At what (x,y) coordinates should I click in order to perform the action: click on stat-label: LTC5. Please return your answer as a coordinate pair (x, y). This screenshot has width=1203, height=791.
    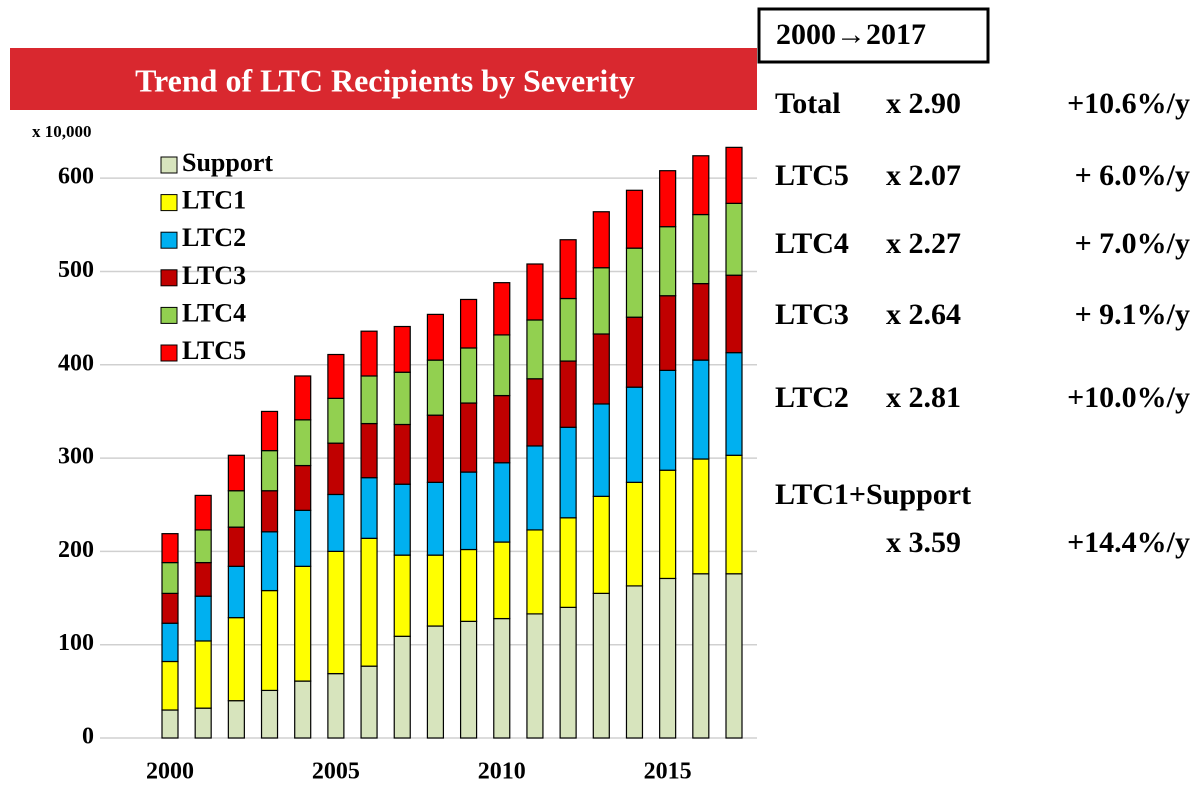
    Looking at the image, I should click on (812, 175).